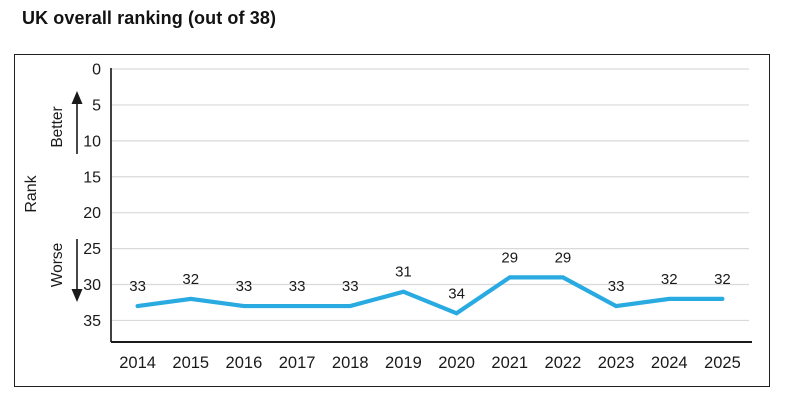 The height and width of the screenshot is (404, 786). What do you see at coordinates (92, 177) in the screenshot?
I see `y-tick-label: 15` at bounding box center [92, 177].